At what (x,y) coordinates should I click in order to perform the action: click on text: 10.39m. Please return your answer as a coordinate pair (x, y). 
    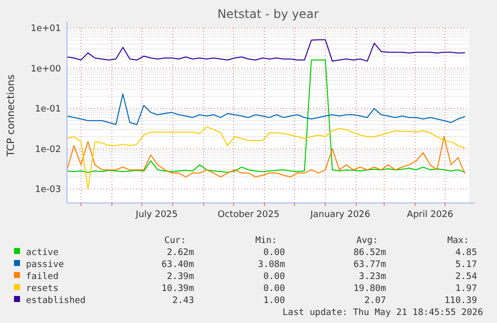
    Looking at the image, I should click on (177, 289).